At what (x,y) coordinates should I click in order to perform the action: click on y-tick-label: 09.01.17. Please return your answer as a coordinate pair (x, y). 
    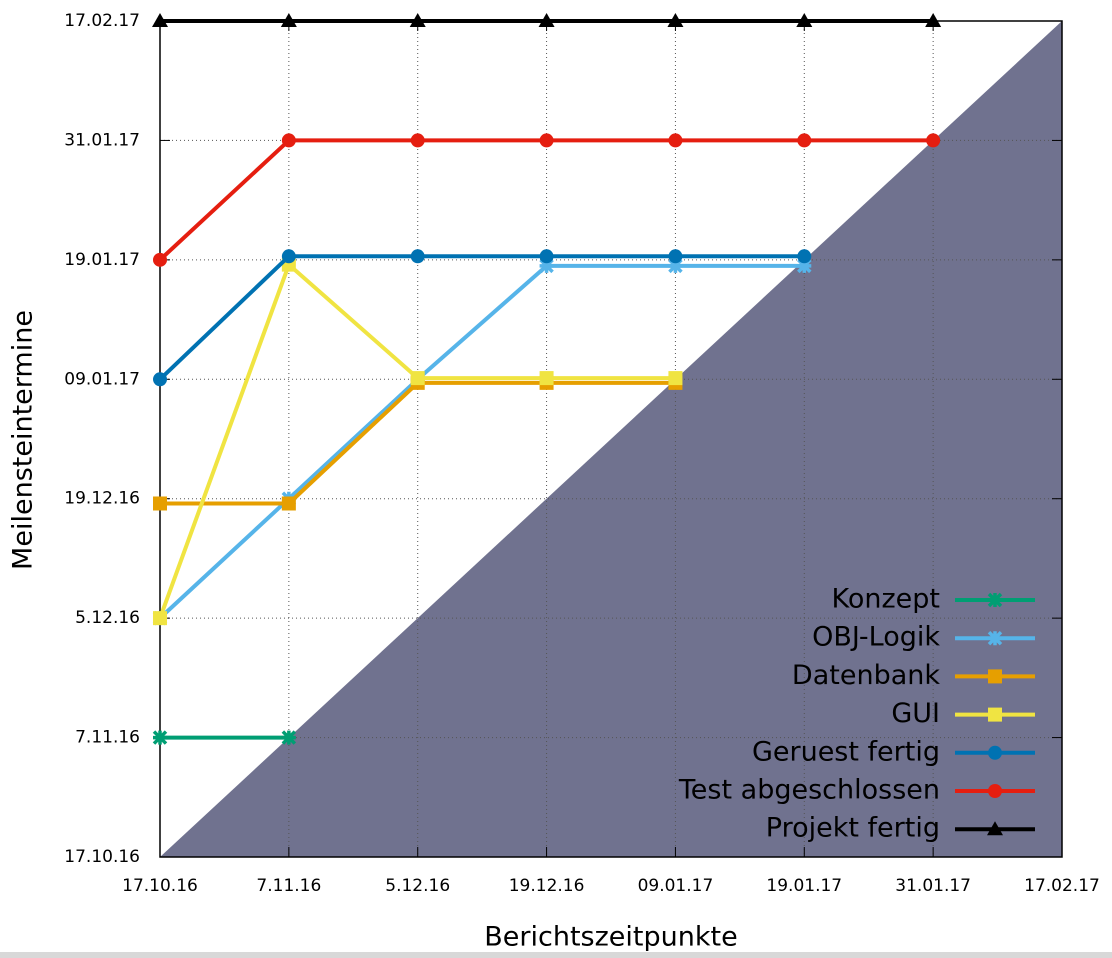
    Looking at the image, I should click on (102, 379).